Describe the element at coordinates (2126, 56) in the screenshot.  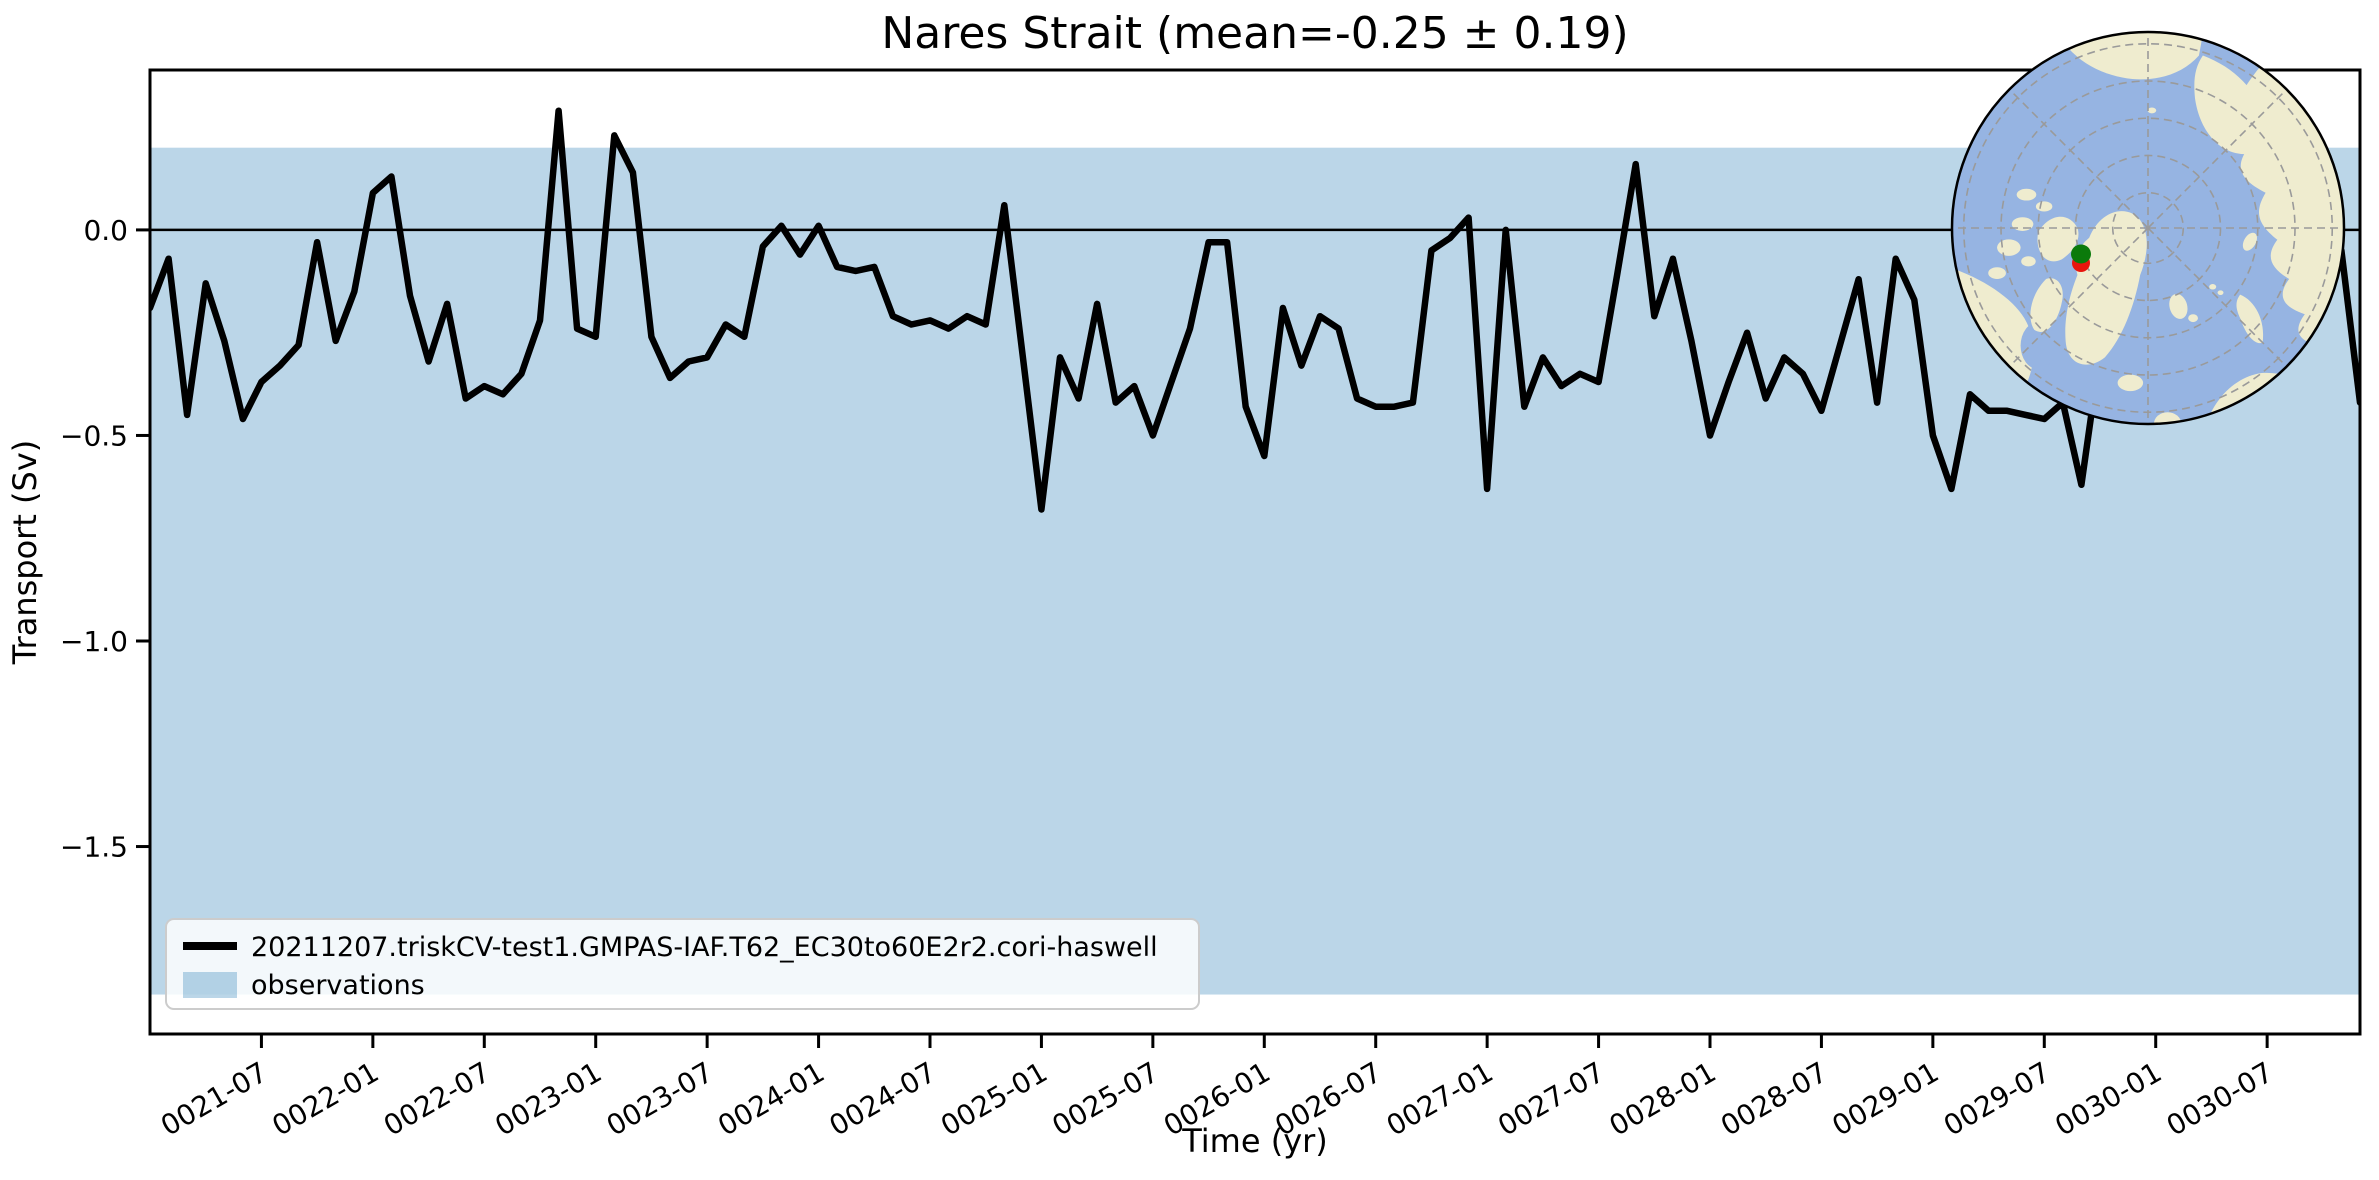
I see `map-land-alaska` at that location.